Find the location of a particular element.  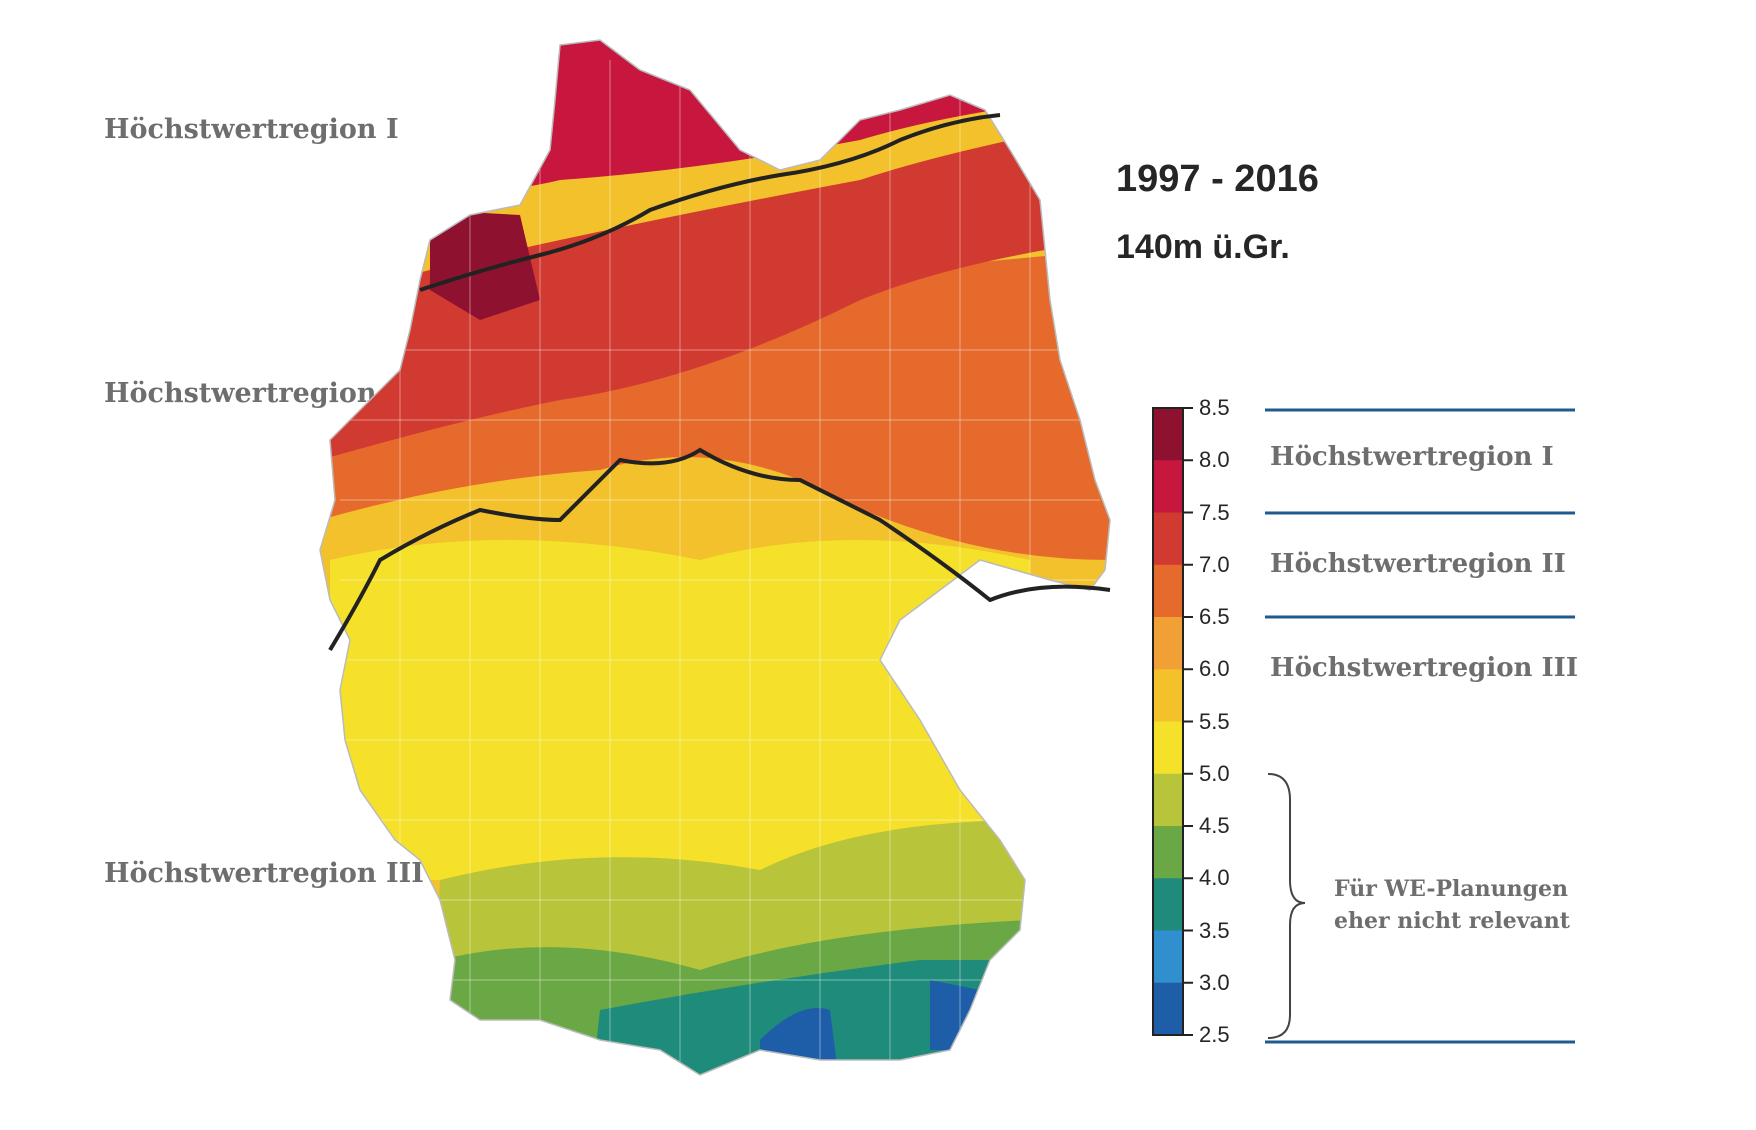

legend-ticks is located at coordinates (1188, 721).